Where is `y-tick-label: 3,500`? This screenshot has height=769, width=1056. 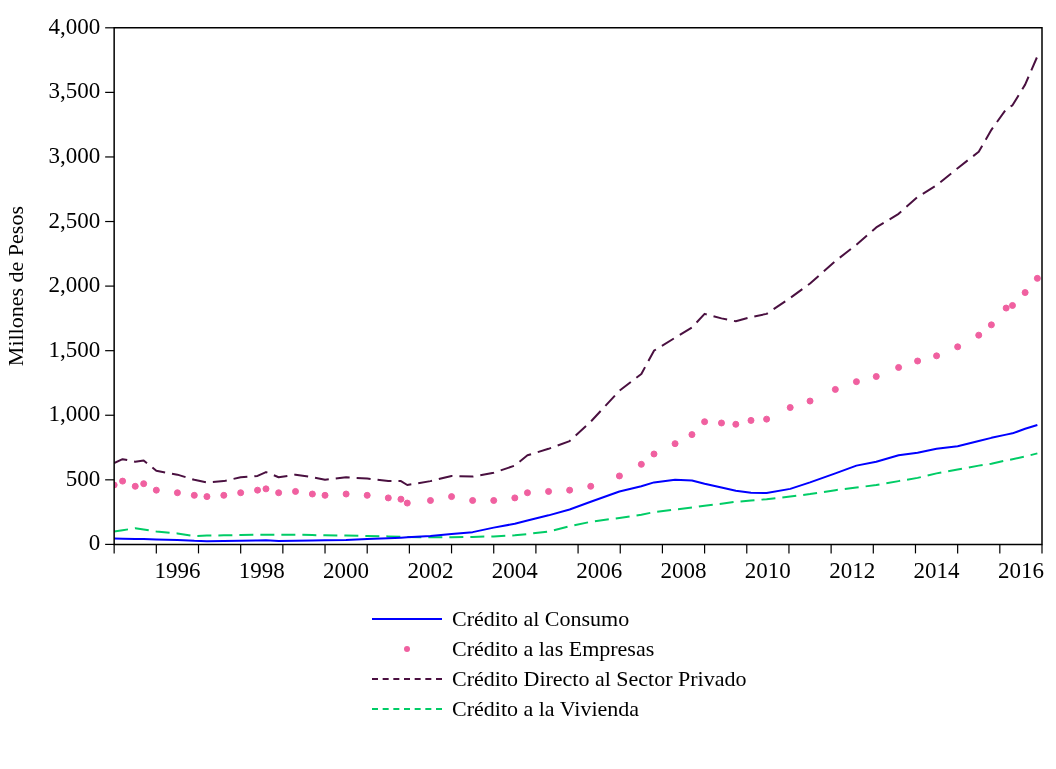 y-tick-label: 3,500 is located at coordinates (74, 91).